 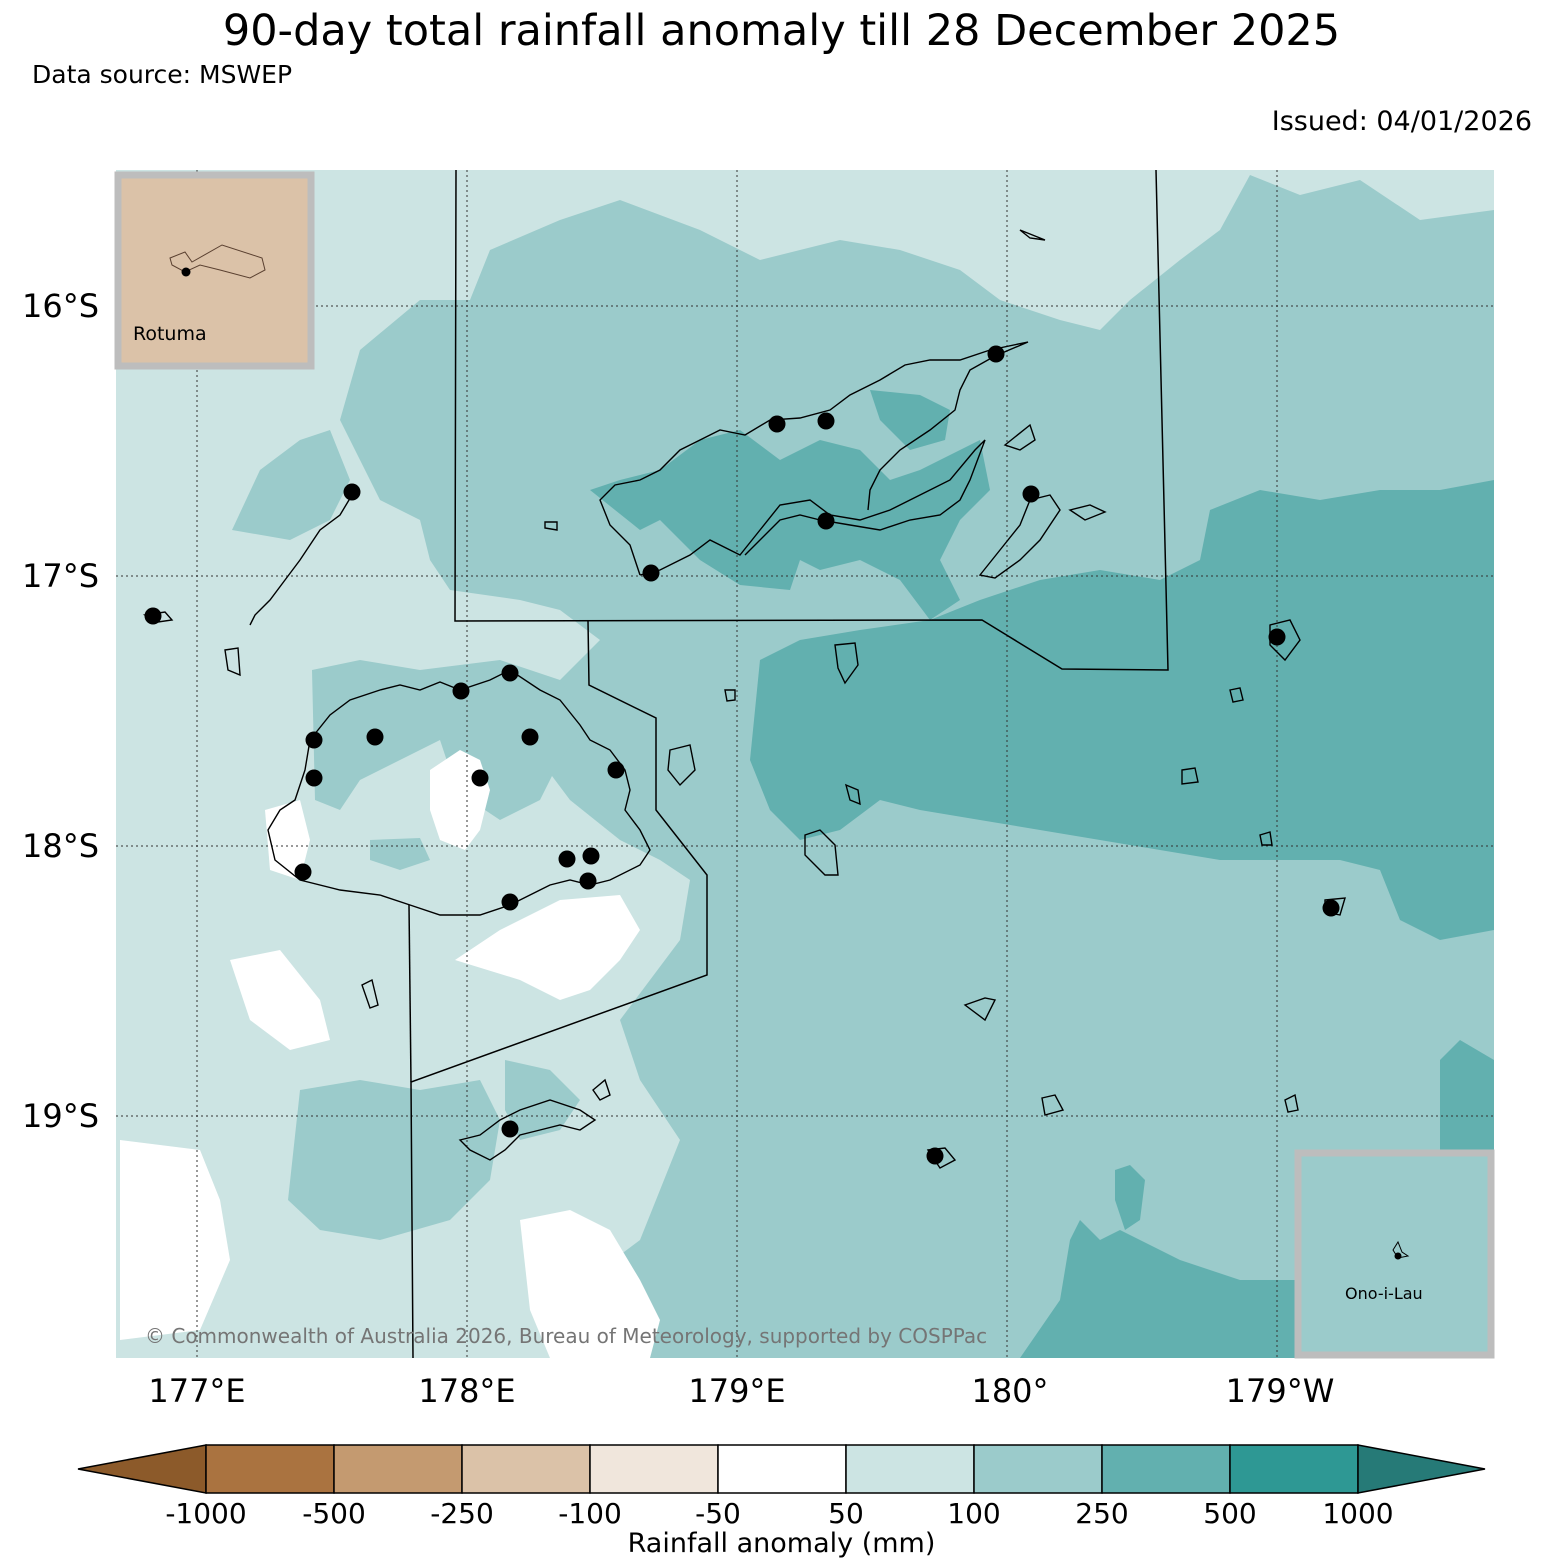 What do you see at coordinates (846, 663) in the screenshot?
I see `koro-coast` at bounding box center [846, 663].